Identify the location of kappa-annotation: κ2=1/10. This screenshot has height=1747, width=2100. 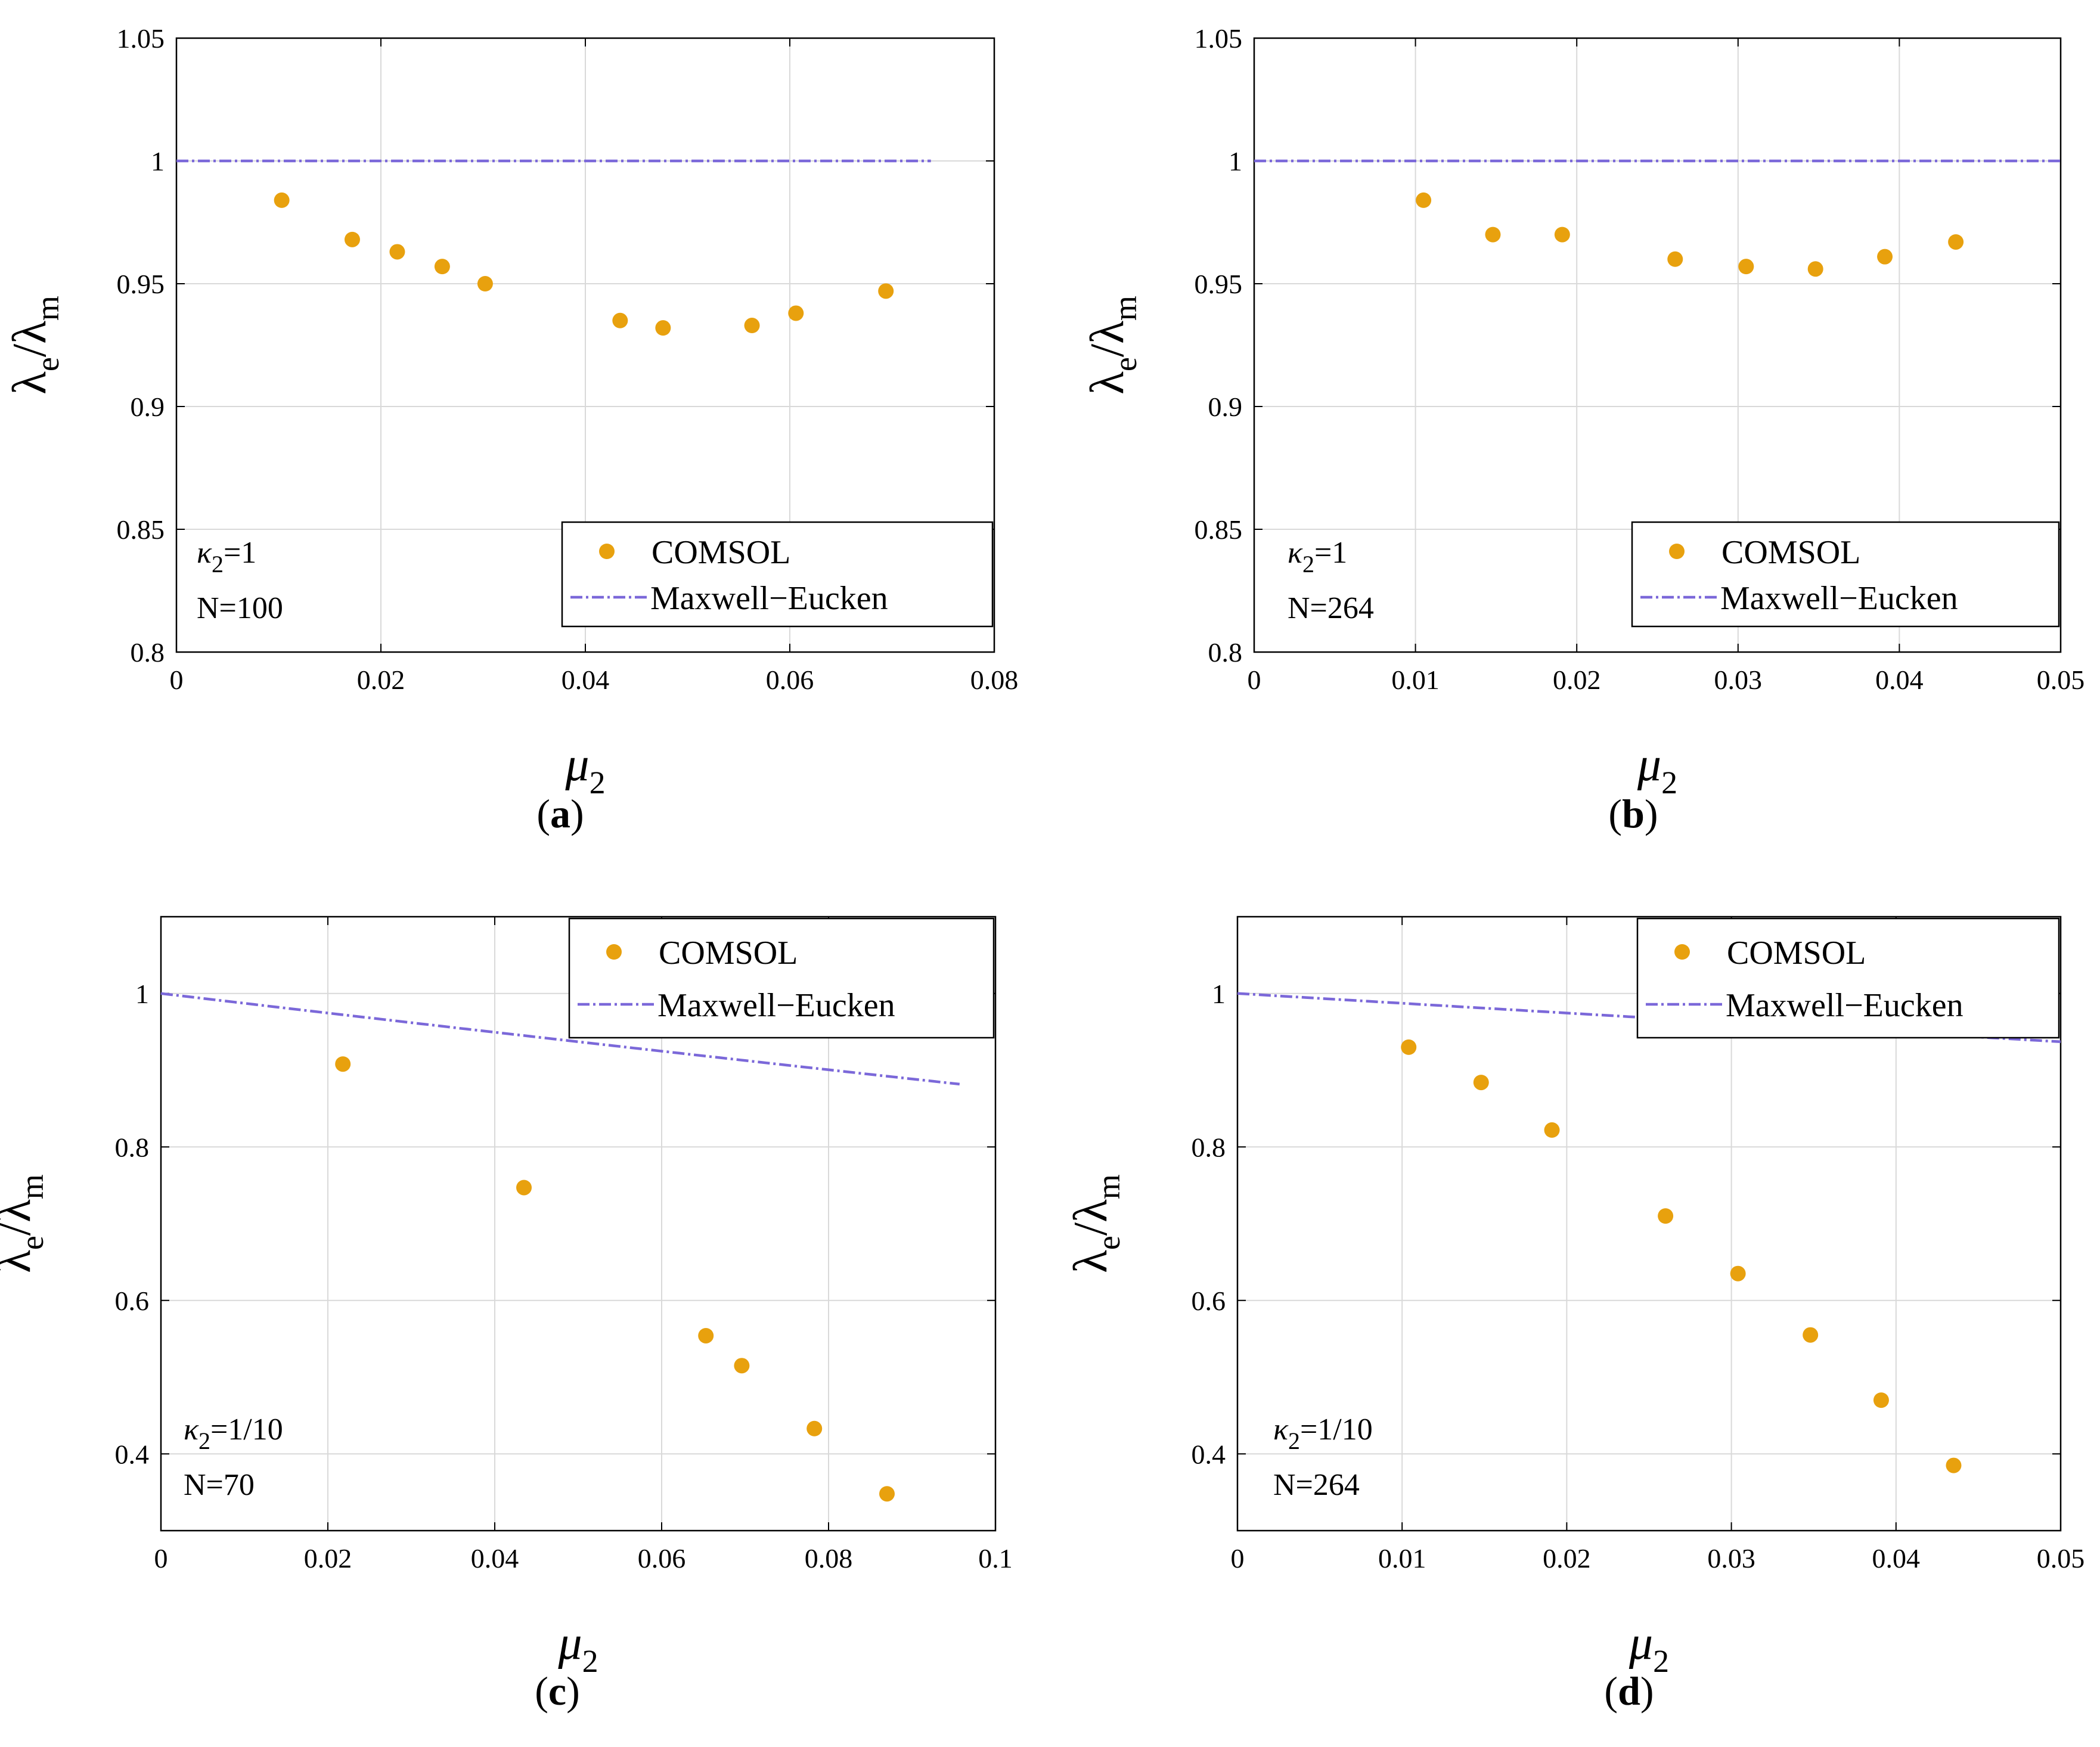
(233, 1433).